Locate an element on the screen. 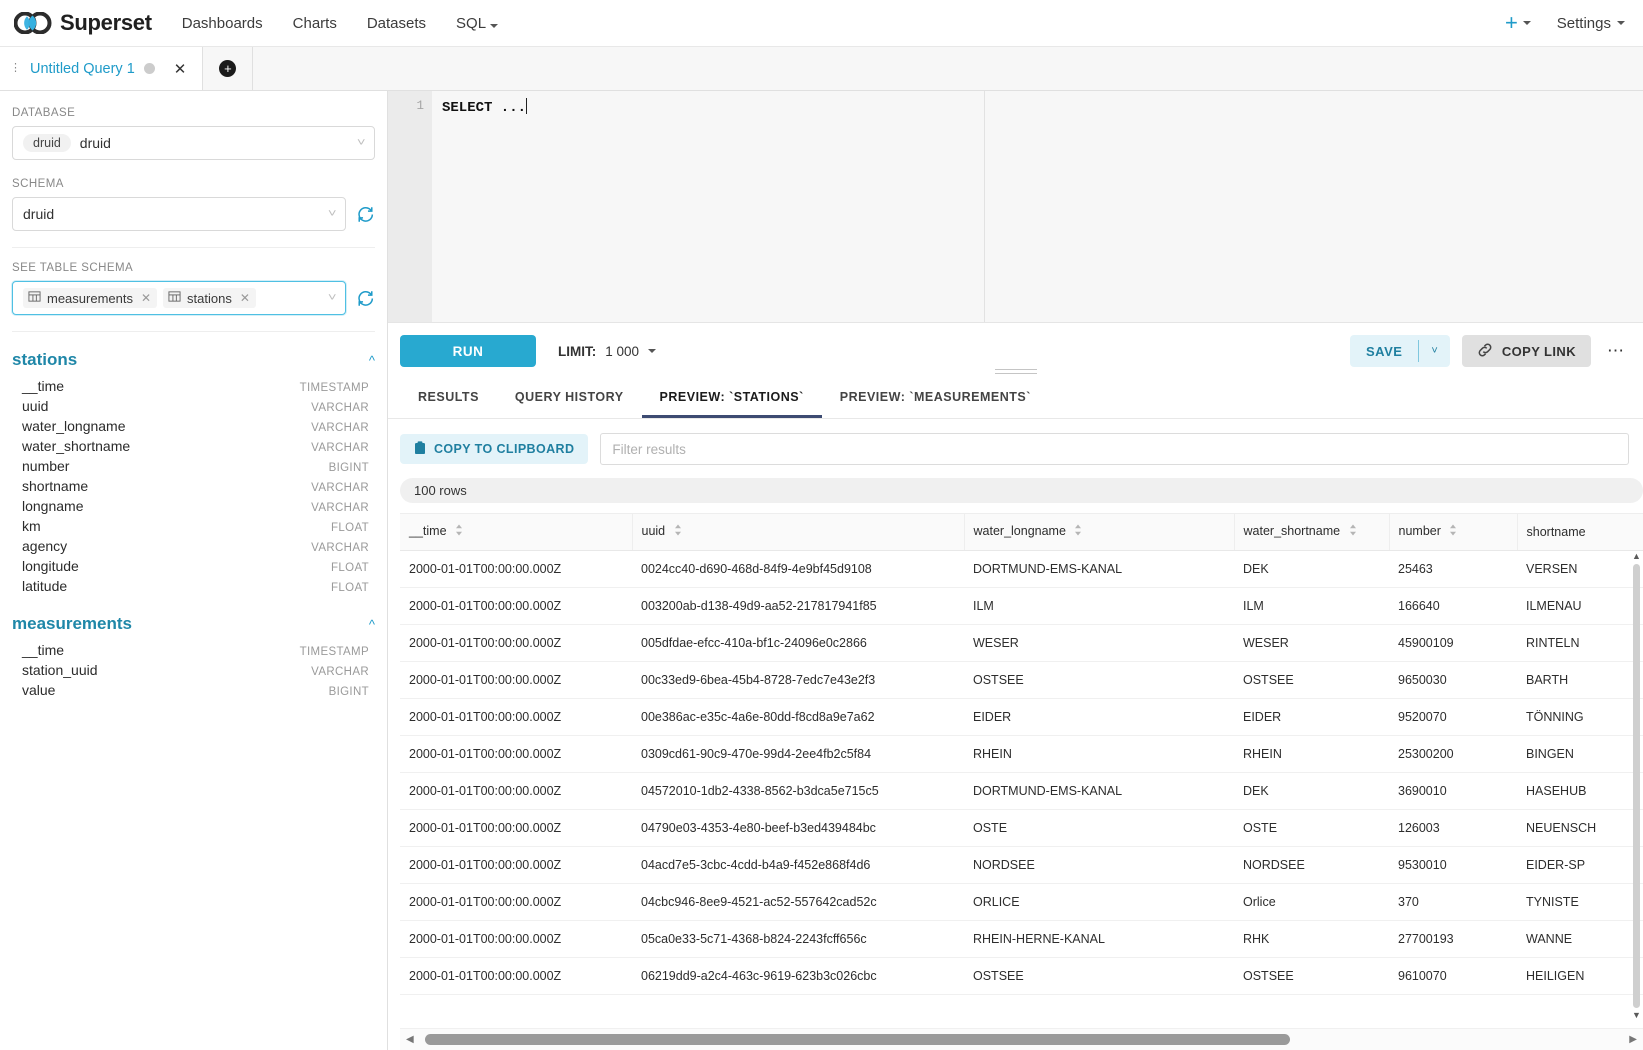 The height and width of the screenshot is (1050, 1643). table-cell-shortname: BINGEN is located at coordinates (1580, 754).